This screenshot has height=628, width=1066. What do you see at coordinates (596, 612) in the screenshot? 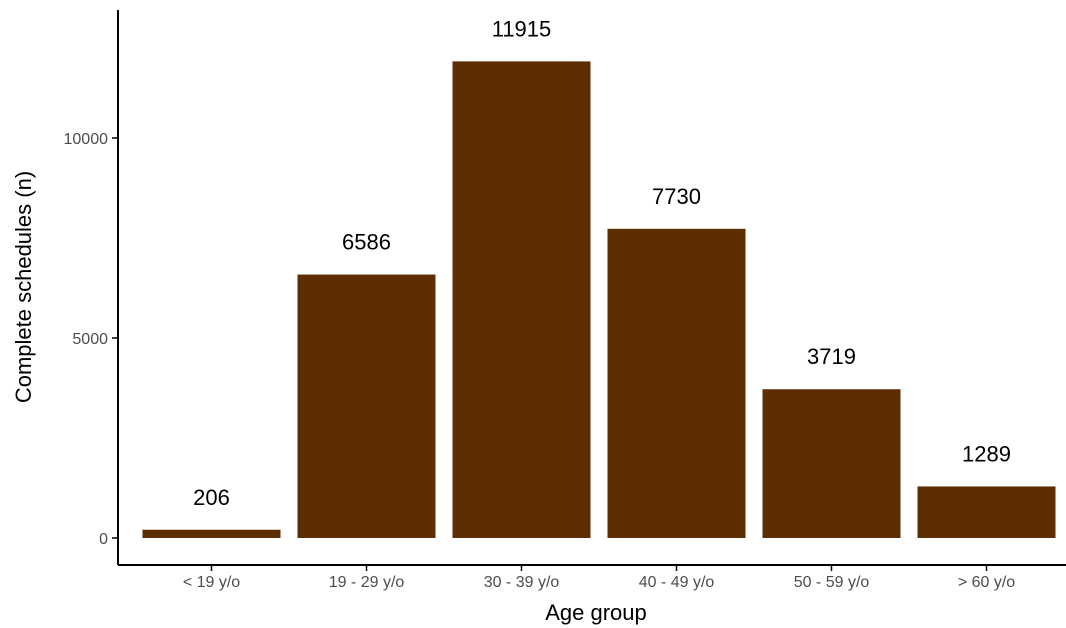
I see `x-axis-title: Age group` at bounding box center [596, 612].